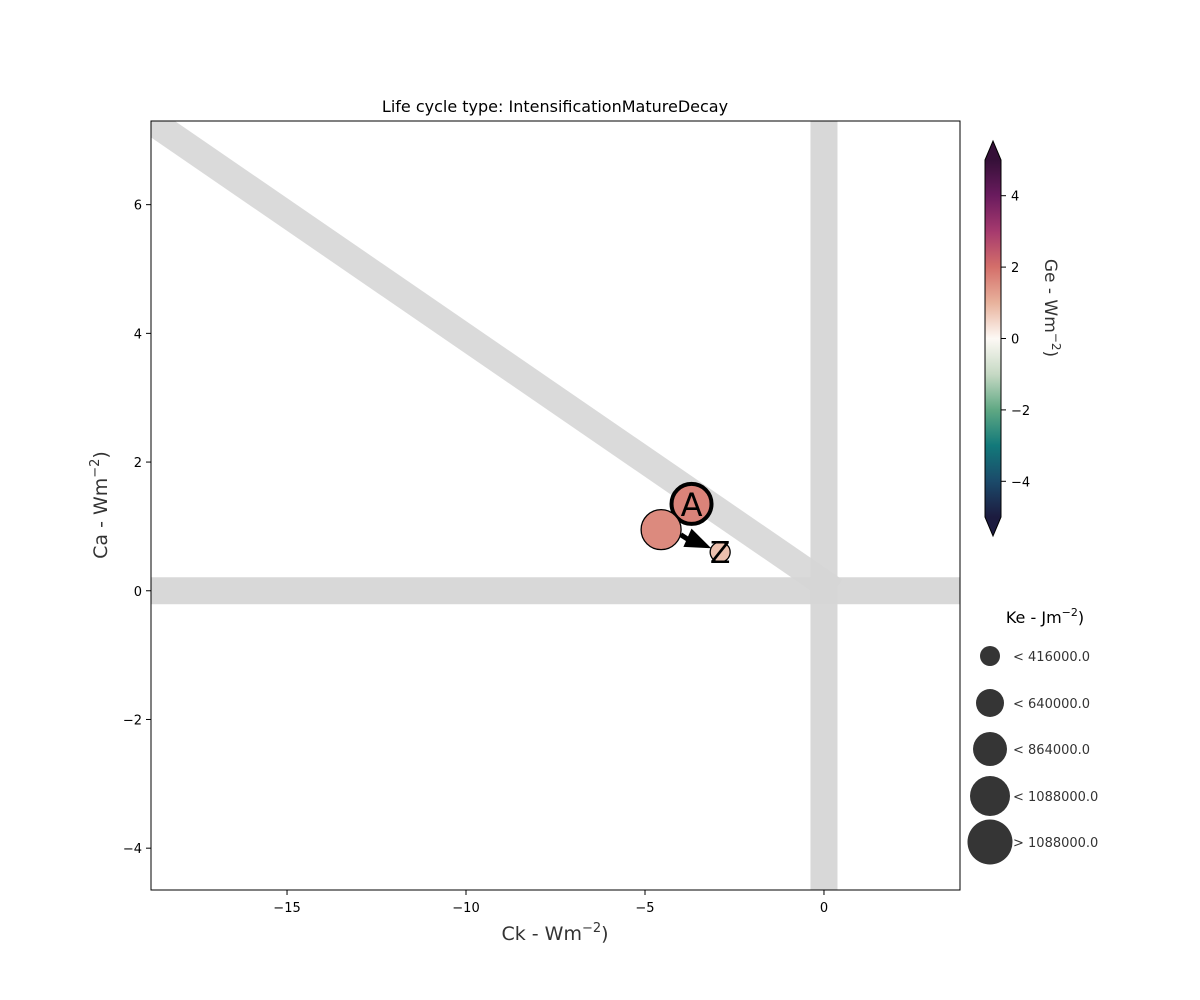 The height and width of the screenshot is (1000, 1200). I want to click on colorbar-outline, so click(993, 338).